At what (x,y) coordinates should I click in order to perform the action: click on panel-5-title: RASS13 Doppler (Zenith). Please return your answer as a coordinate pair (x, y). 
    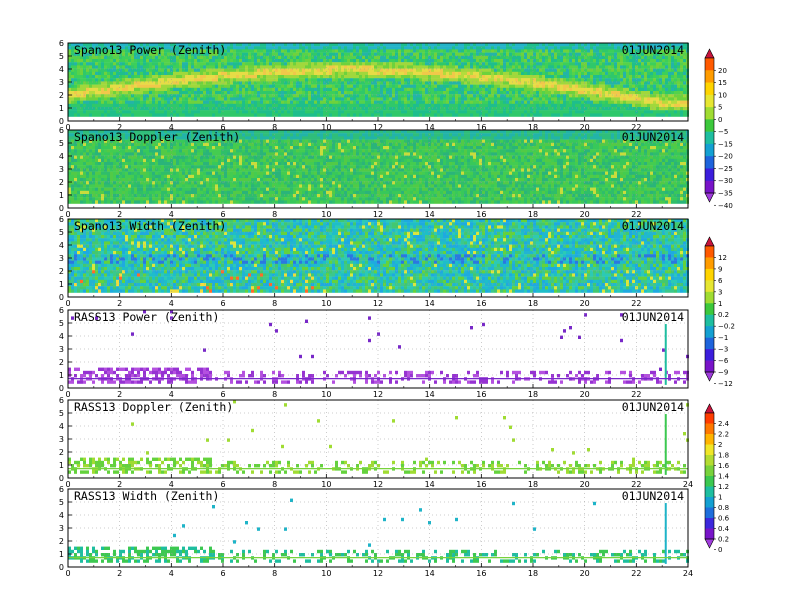
    Looking at the image, I should click on (153, 407).